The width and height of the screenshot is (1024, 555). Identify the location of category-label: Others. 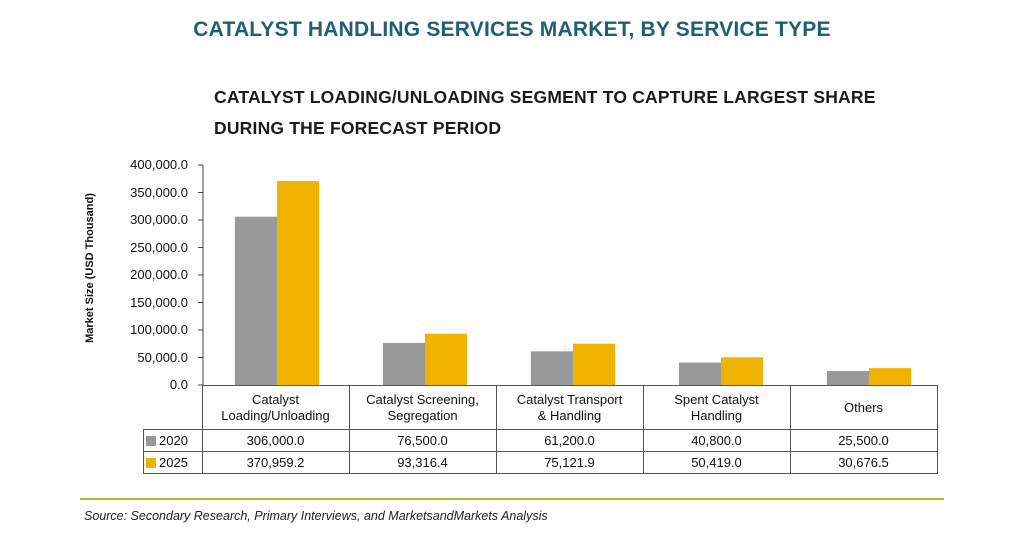
(863, 407).